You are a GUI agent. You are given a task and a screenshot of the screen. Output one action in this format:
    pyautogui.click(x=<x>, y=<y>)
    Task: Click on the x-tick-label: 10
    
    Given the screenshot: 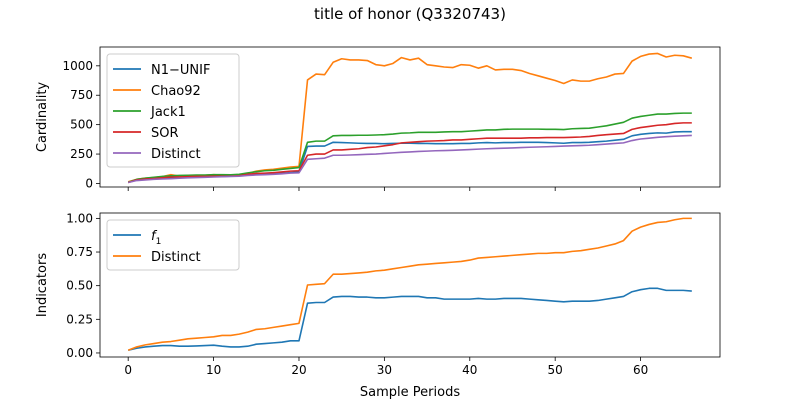 What is the action you would take?
    pyautogui.click(x=213, y=370)
    